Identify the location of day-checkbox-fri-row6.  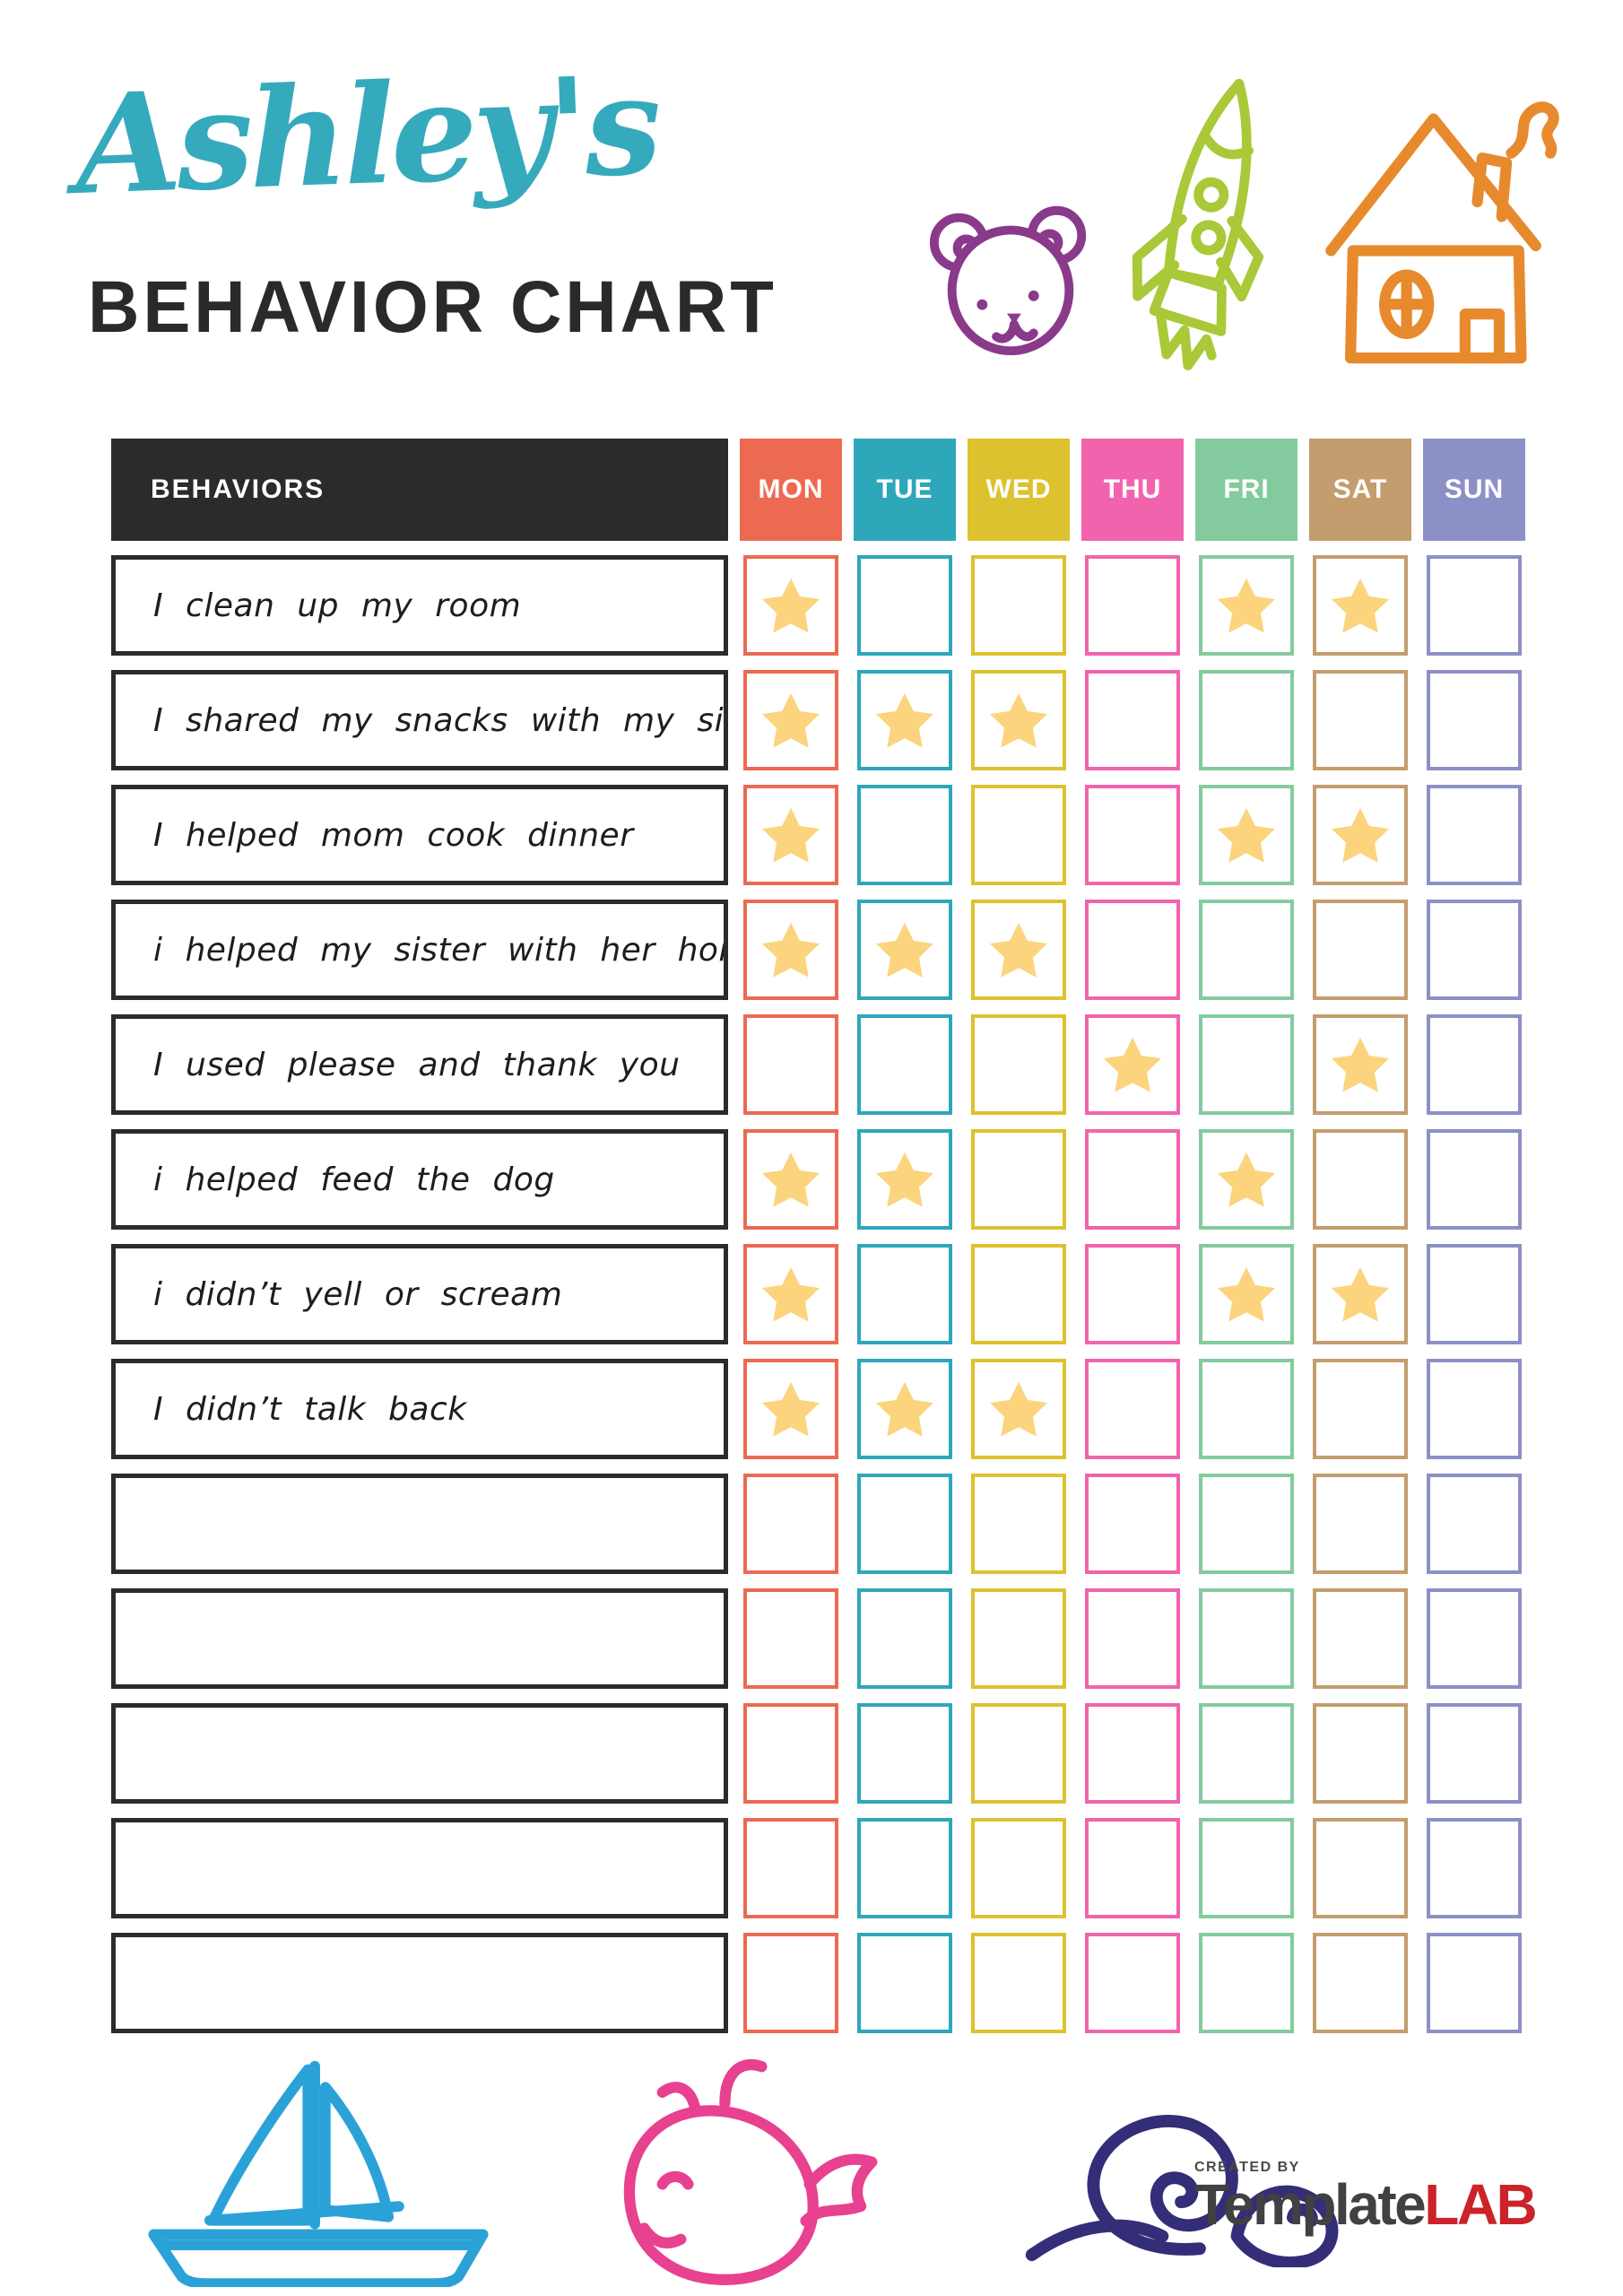
(1246, 1179).